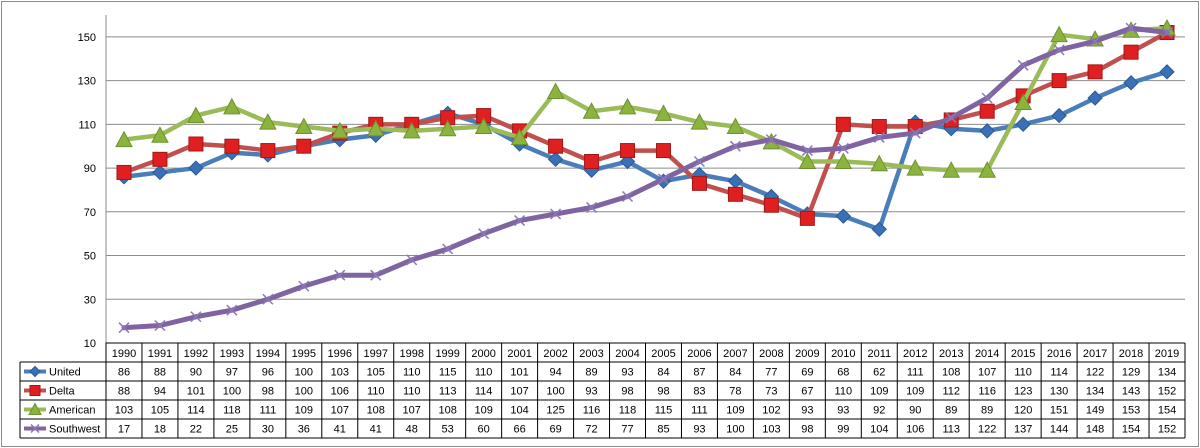 This screenshot has width=1200, height=448. I want to click on data-label-american: 103, so click(124, 411).